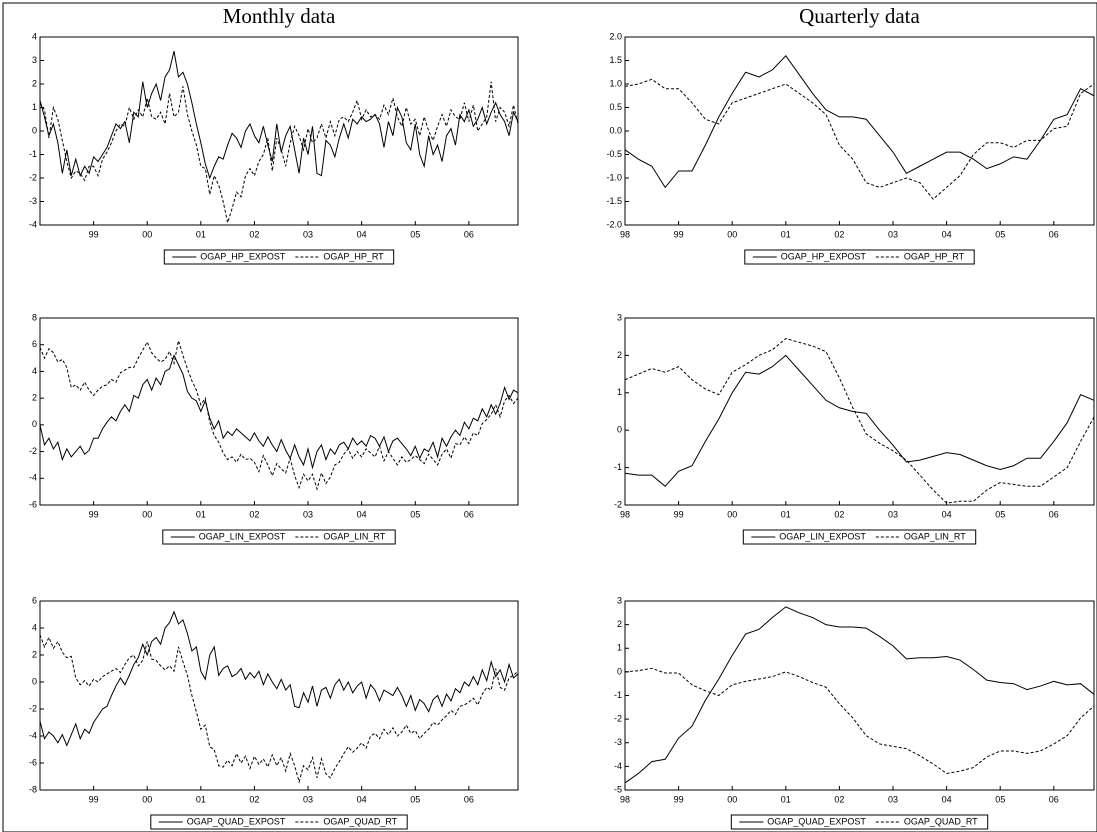 The height and width of the screenshot is (832, 1097). What do you see at coordinates (615, 107) in the screenshot?
I see `y-tick-label: 0.5` at bounding box center [615, 107].